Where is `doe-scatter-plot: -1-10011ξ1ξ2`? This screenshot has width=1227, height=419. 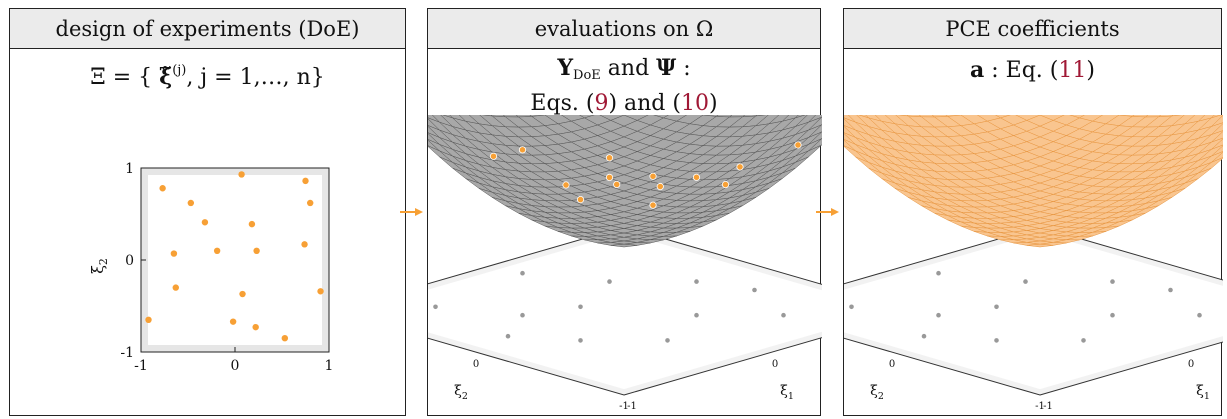
doe-scatter-plot: -1-10011ξ1ξ2 is located at coordinates (211, 267).